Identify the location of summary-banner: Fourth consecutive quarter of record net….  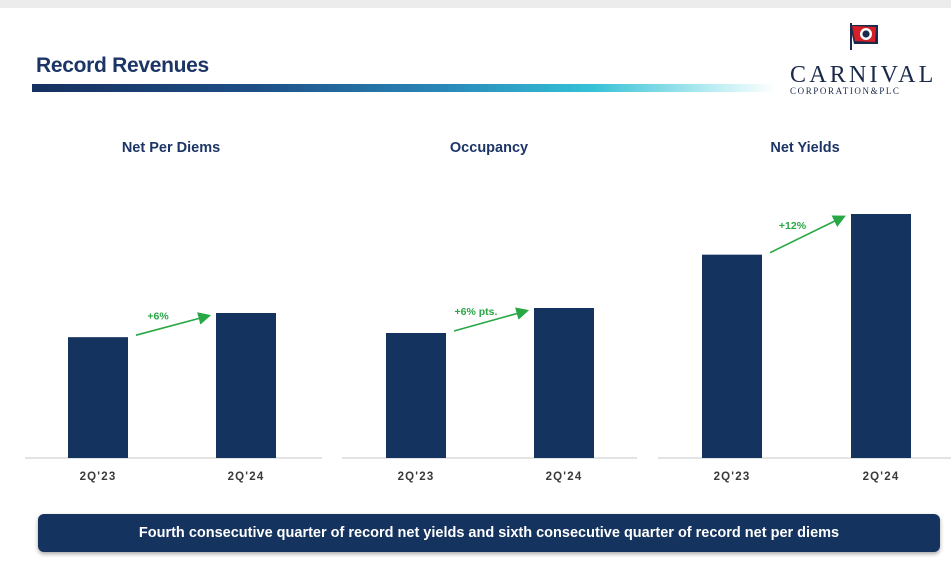
(489, 533).